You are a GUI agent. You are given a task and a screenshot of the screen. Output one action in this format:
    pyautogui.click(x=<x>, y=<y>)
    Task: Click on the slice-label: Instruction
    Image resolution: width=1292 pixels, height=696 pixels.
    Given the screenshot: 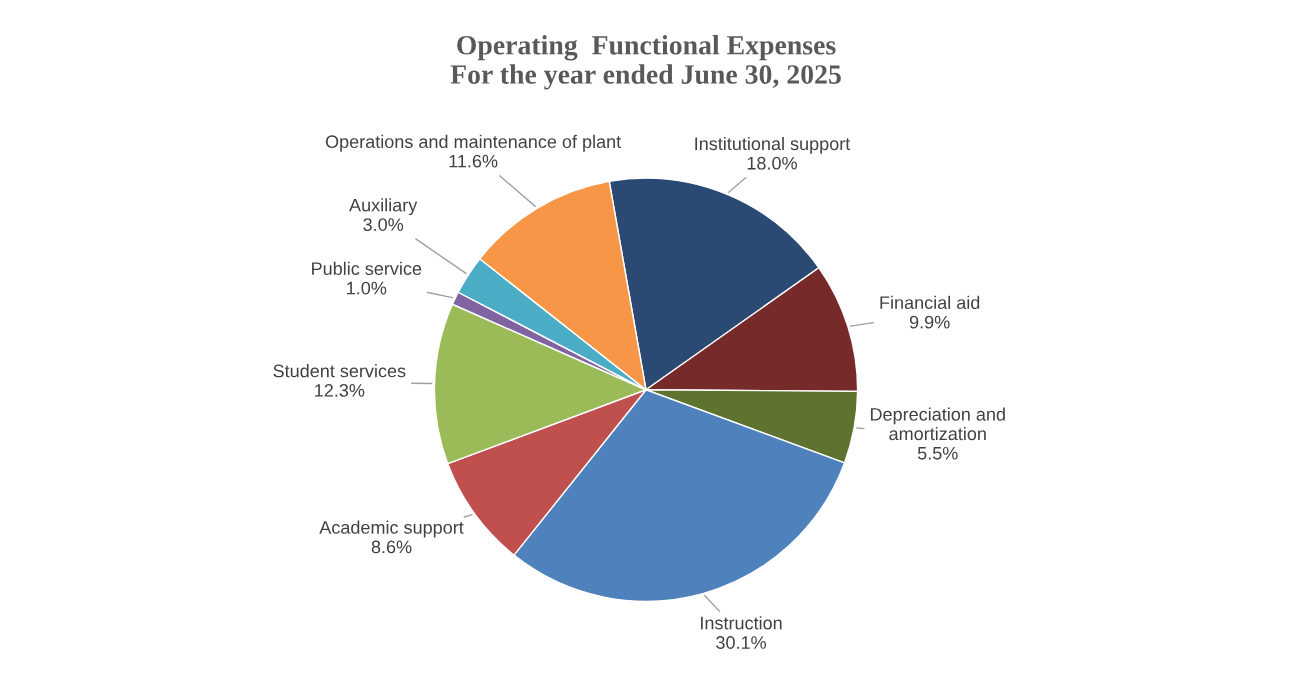 What is the action you would take?
    pyautogui.click(x=741, y=623)
    